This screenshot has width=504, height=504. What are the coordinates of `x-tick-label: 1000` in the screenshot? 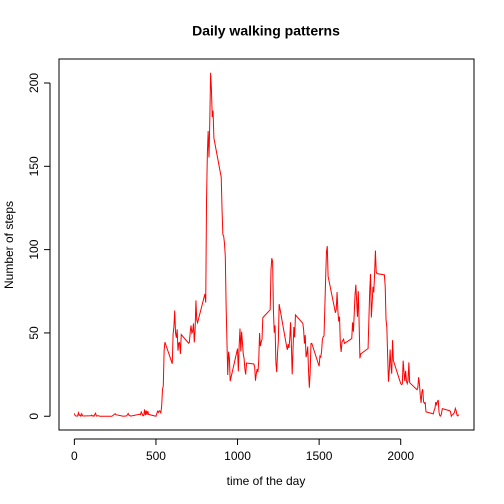 It's located at (237, 456).